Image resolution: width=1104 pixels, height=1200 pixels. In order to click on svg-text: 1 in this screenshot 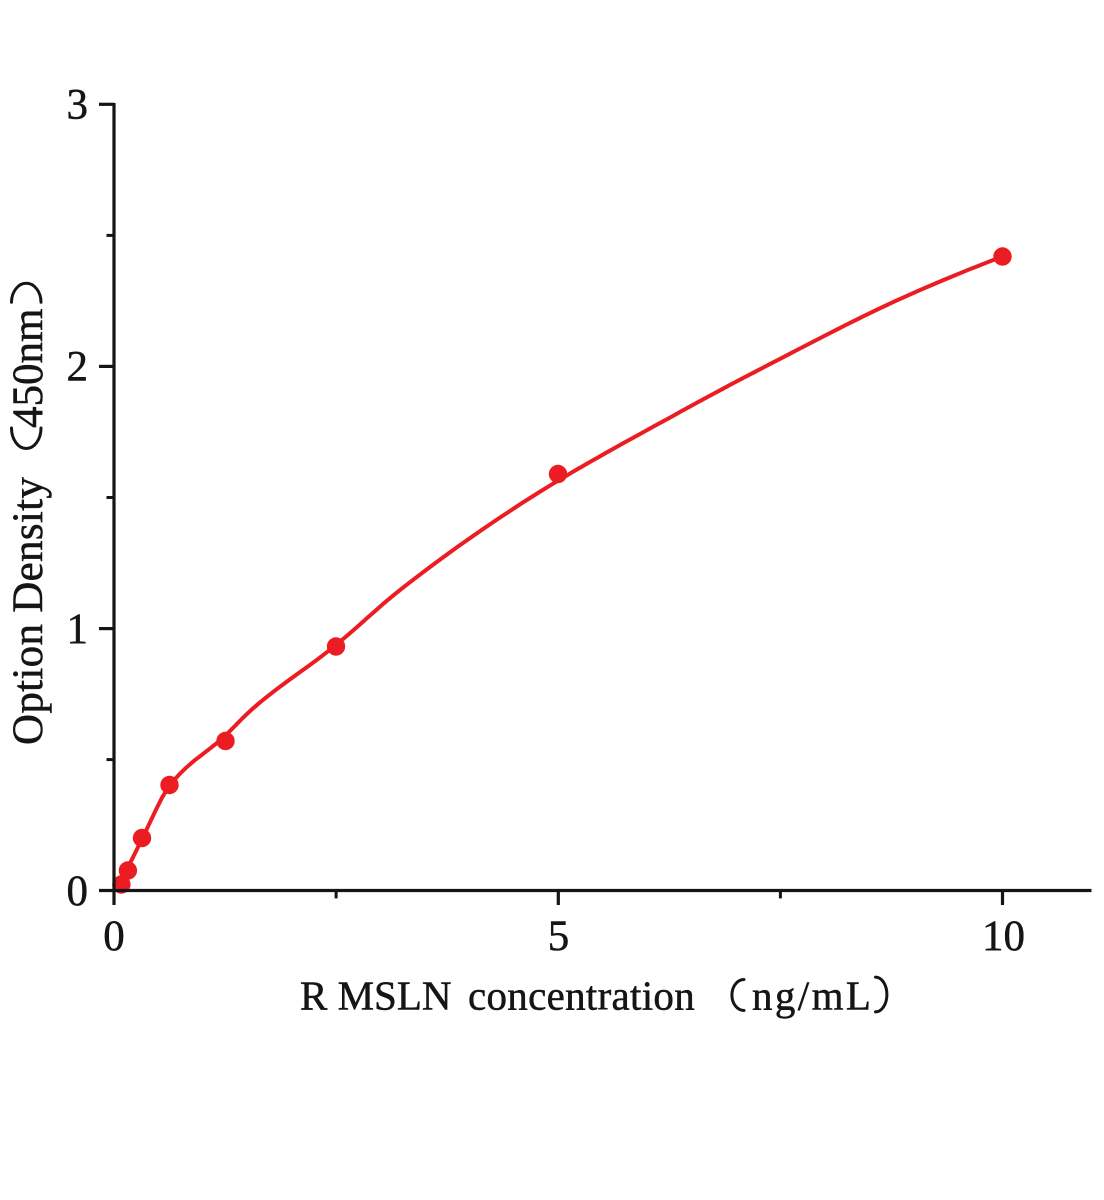, I will do `click(78, 629)`.